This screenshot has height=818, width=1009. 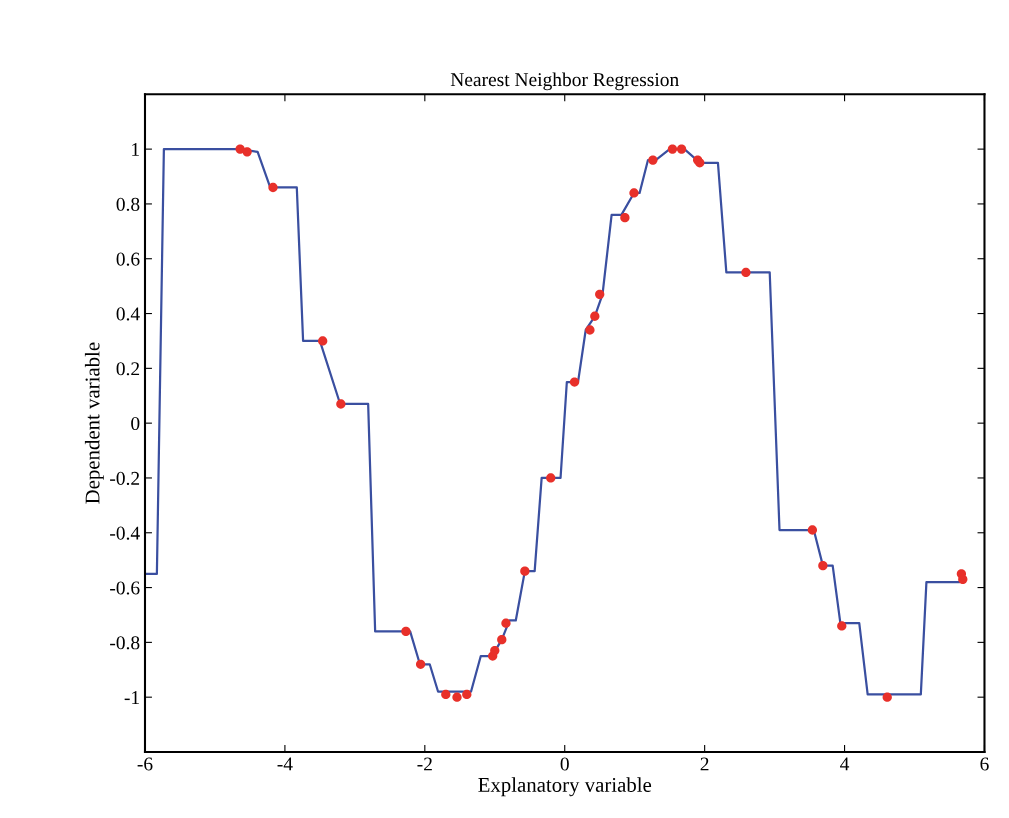 I want to click on y-tick-label: 0.4, so click(x=128, y=314).